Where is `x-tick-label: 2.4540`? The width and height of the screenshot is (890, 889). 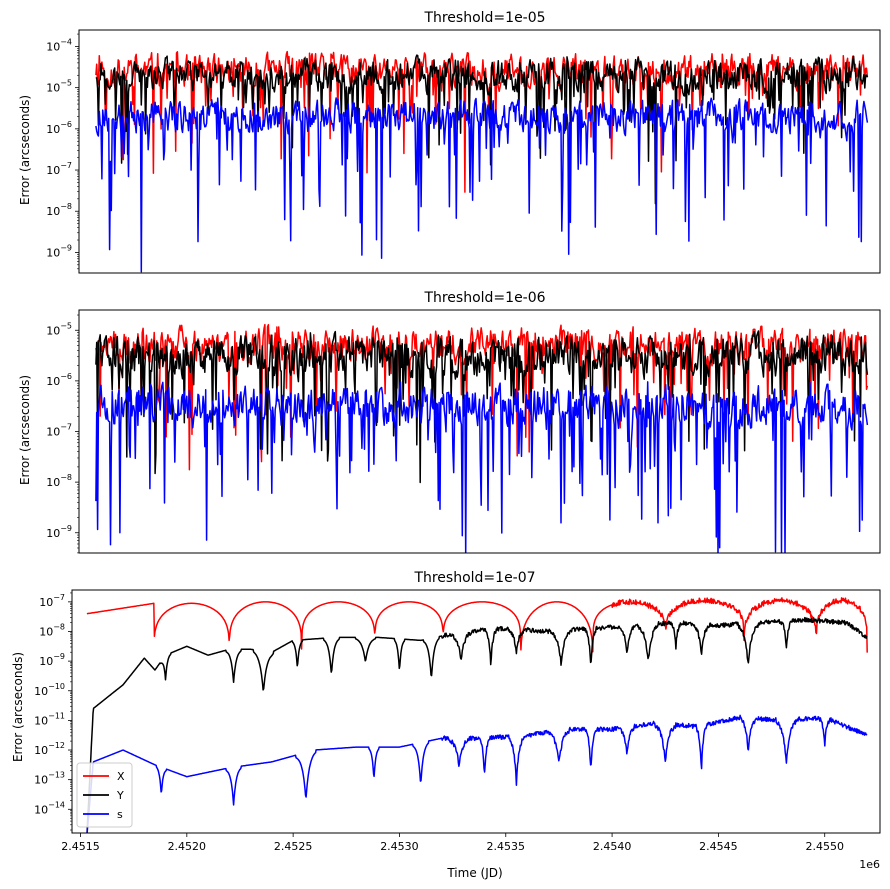
x-tick-label: 2.4540 is located at coordinates (612, 846).